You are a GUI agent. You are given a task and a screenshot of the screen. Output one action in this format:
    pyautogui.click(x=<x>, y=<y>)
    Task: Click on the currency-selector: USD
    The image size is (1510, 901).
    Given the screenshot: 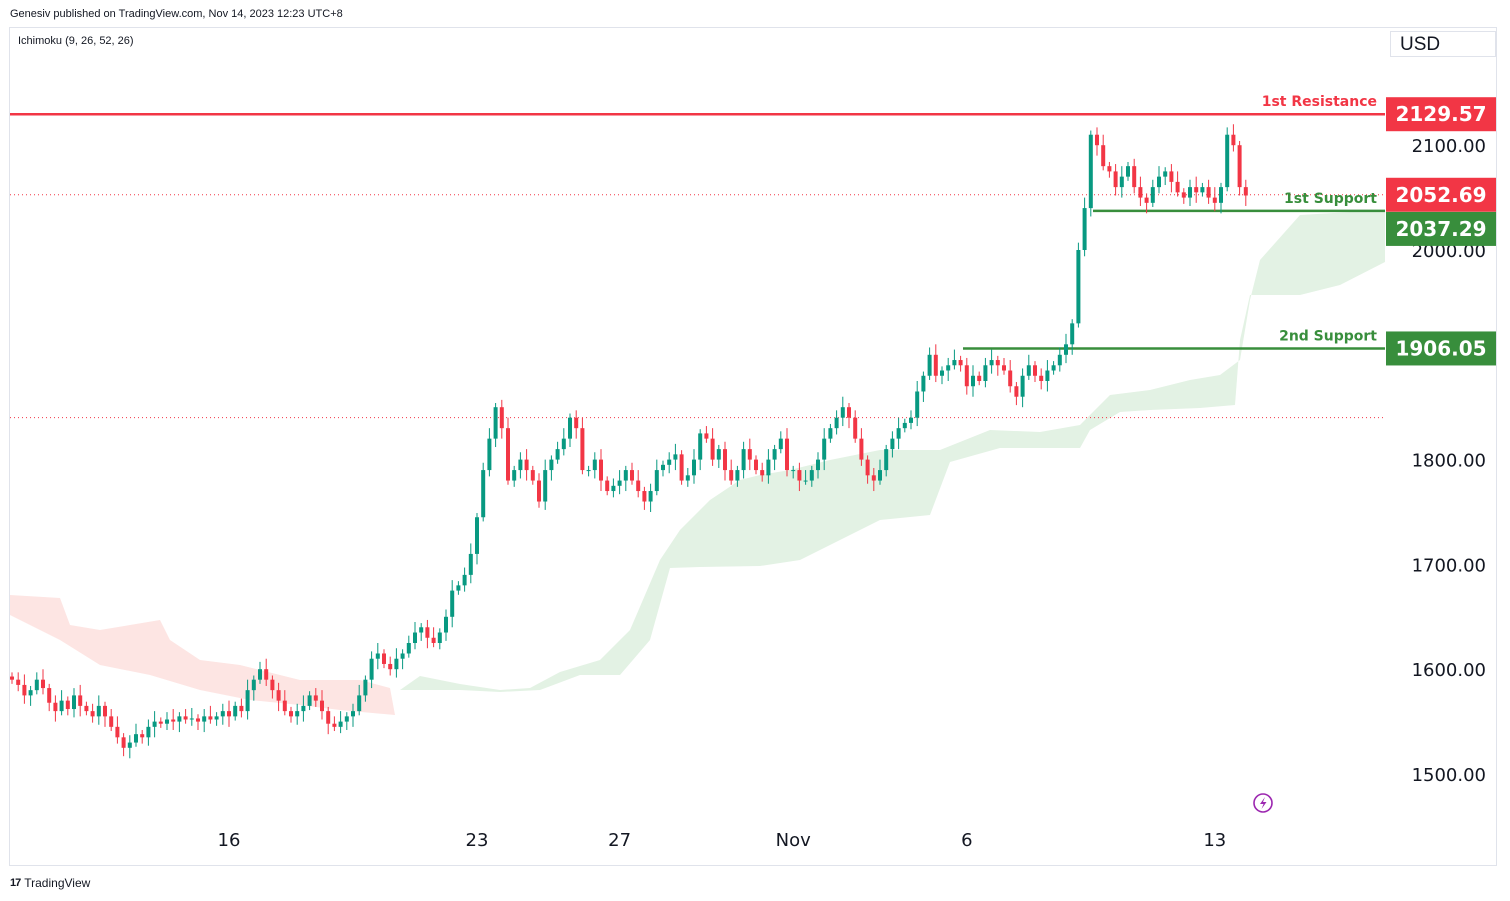 What is the action you would take?
    pyautogui.click(x=1443, y=44)
    